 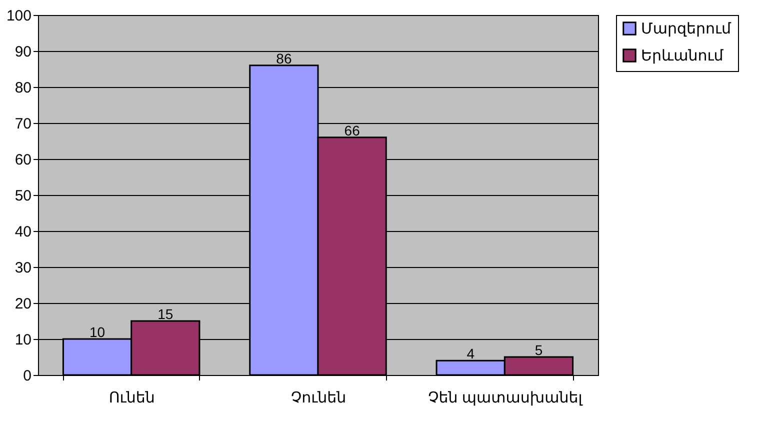 I want to click on y-tick-label: 40, so click(x=23, y=232).